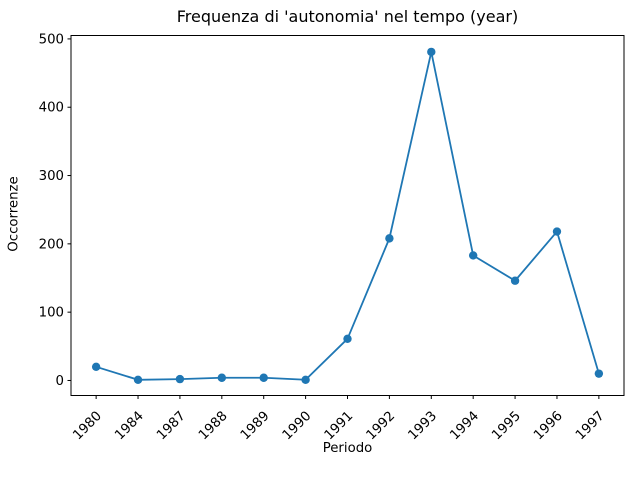 The image size is (640, 480). I want to click on y-tick-label: 300, so click(51, 176).